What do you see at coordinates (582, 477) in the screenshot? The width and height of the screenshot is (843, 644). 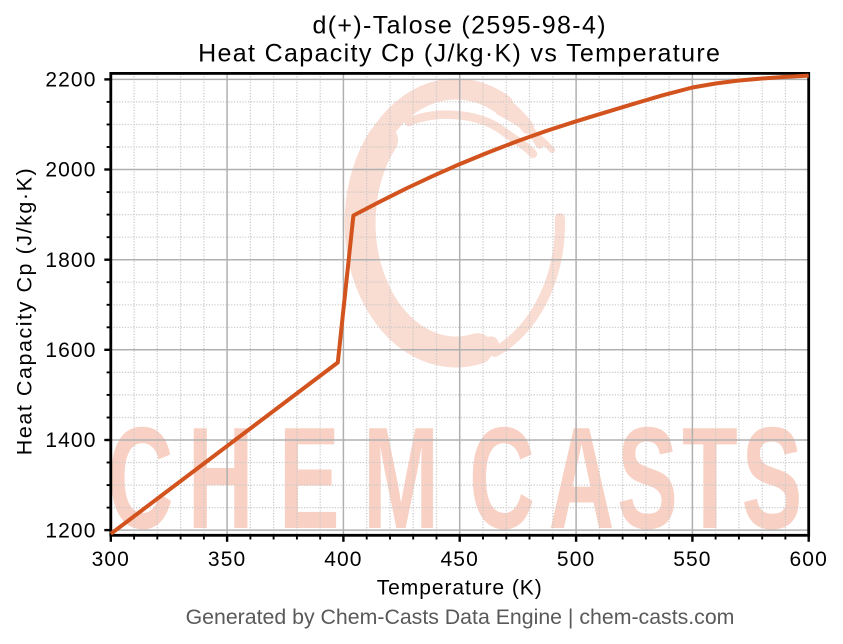 I see `svg-text: A` at bounding box center [582, 477].